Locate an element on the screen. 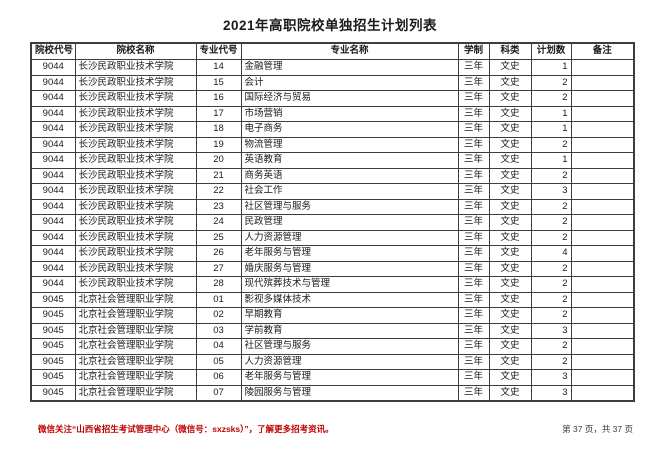 This screenshot has width=660, height=467. major-code-cell: 19 is located at coordinates (218, 144).